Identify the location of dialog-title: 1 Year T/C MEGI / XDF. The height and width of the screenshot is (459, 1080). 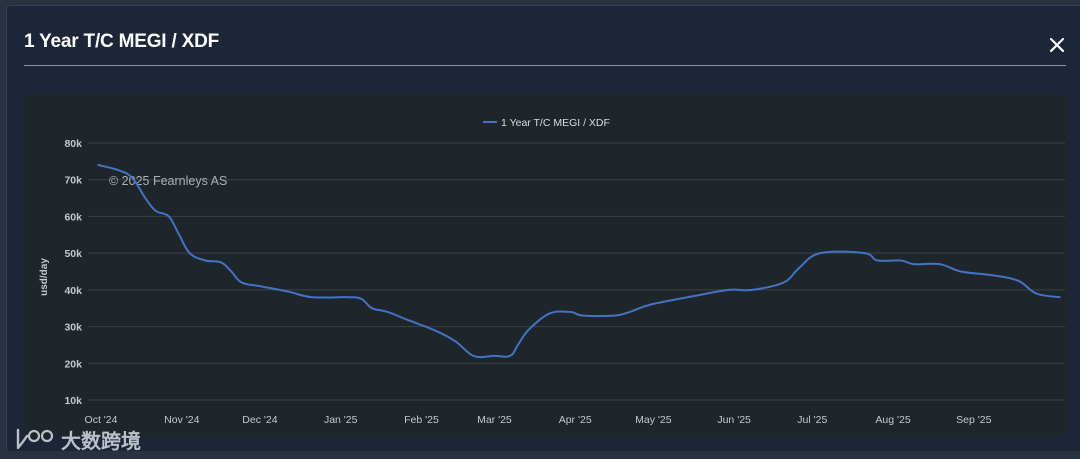
(122, 41).